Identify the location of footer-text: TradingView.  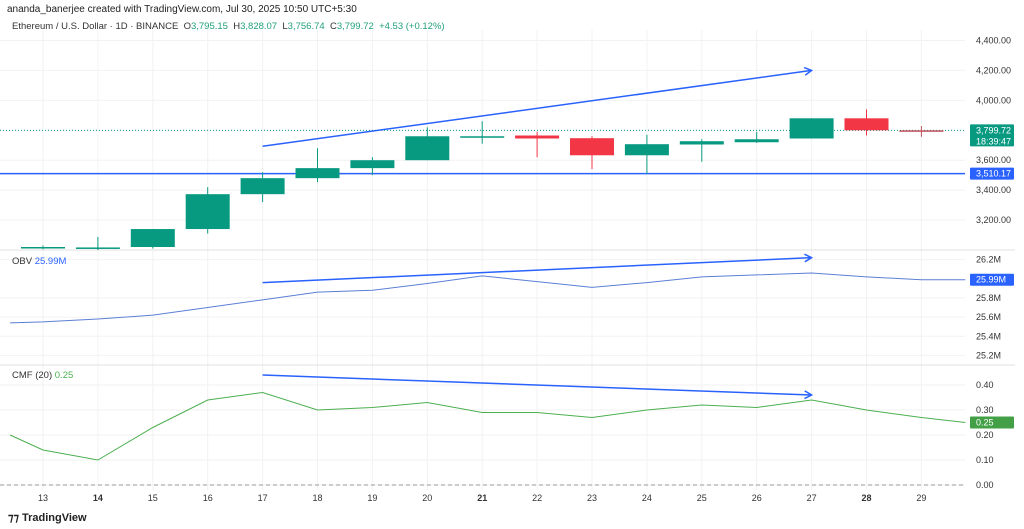
(54, 518).